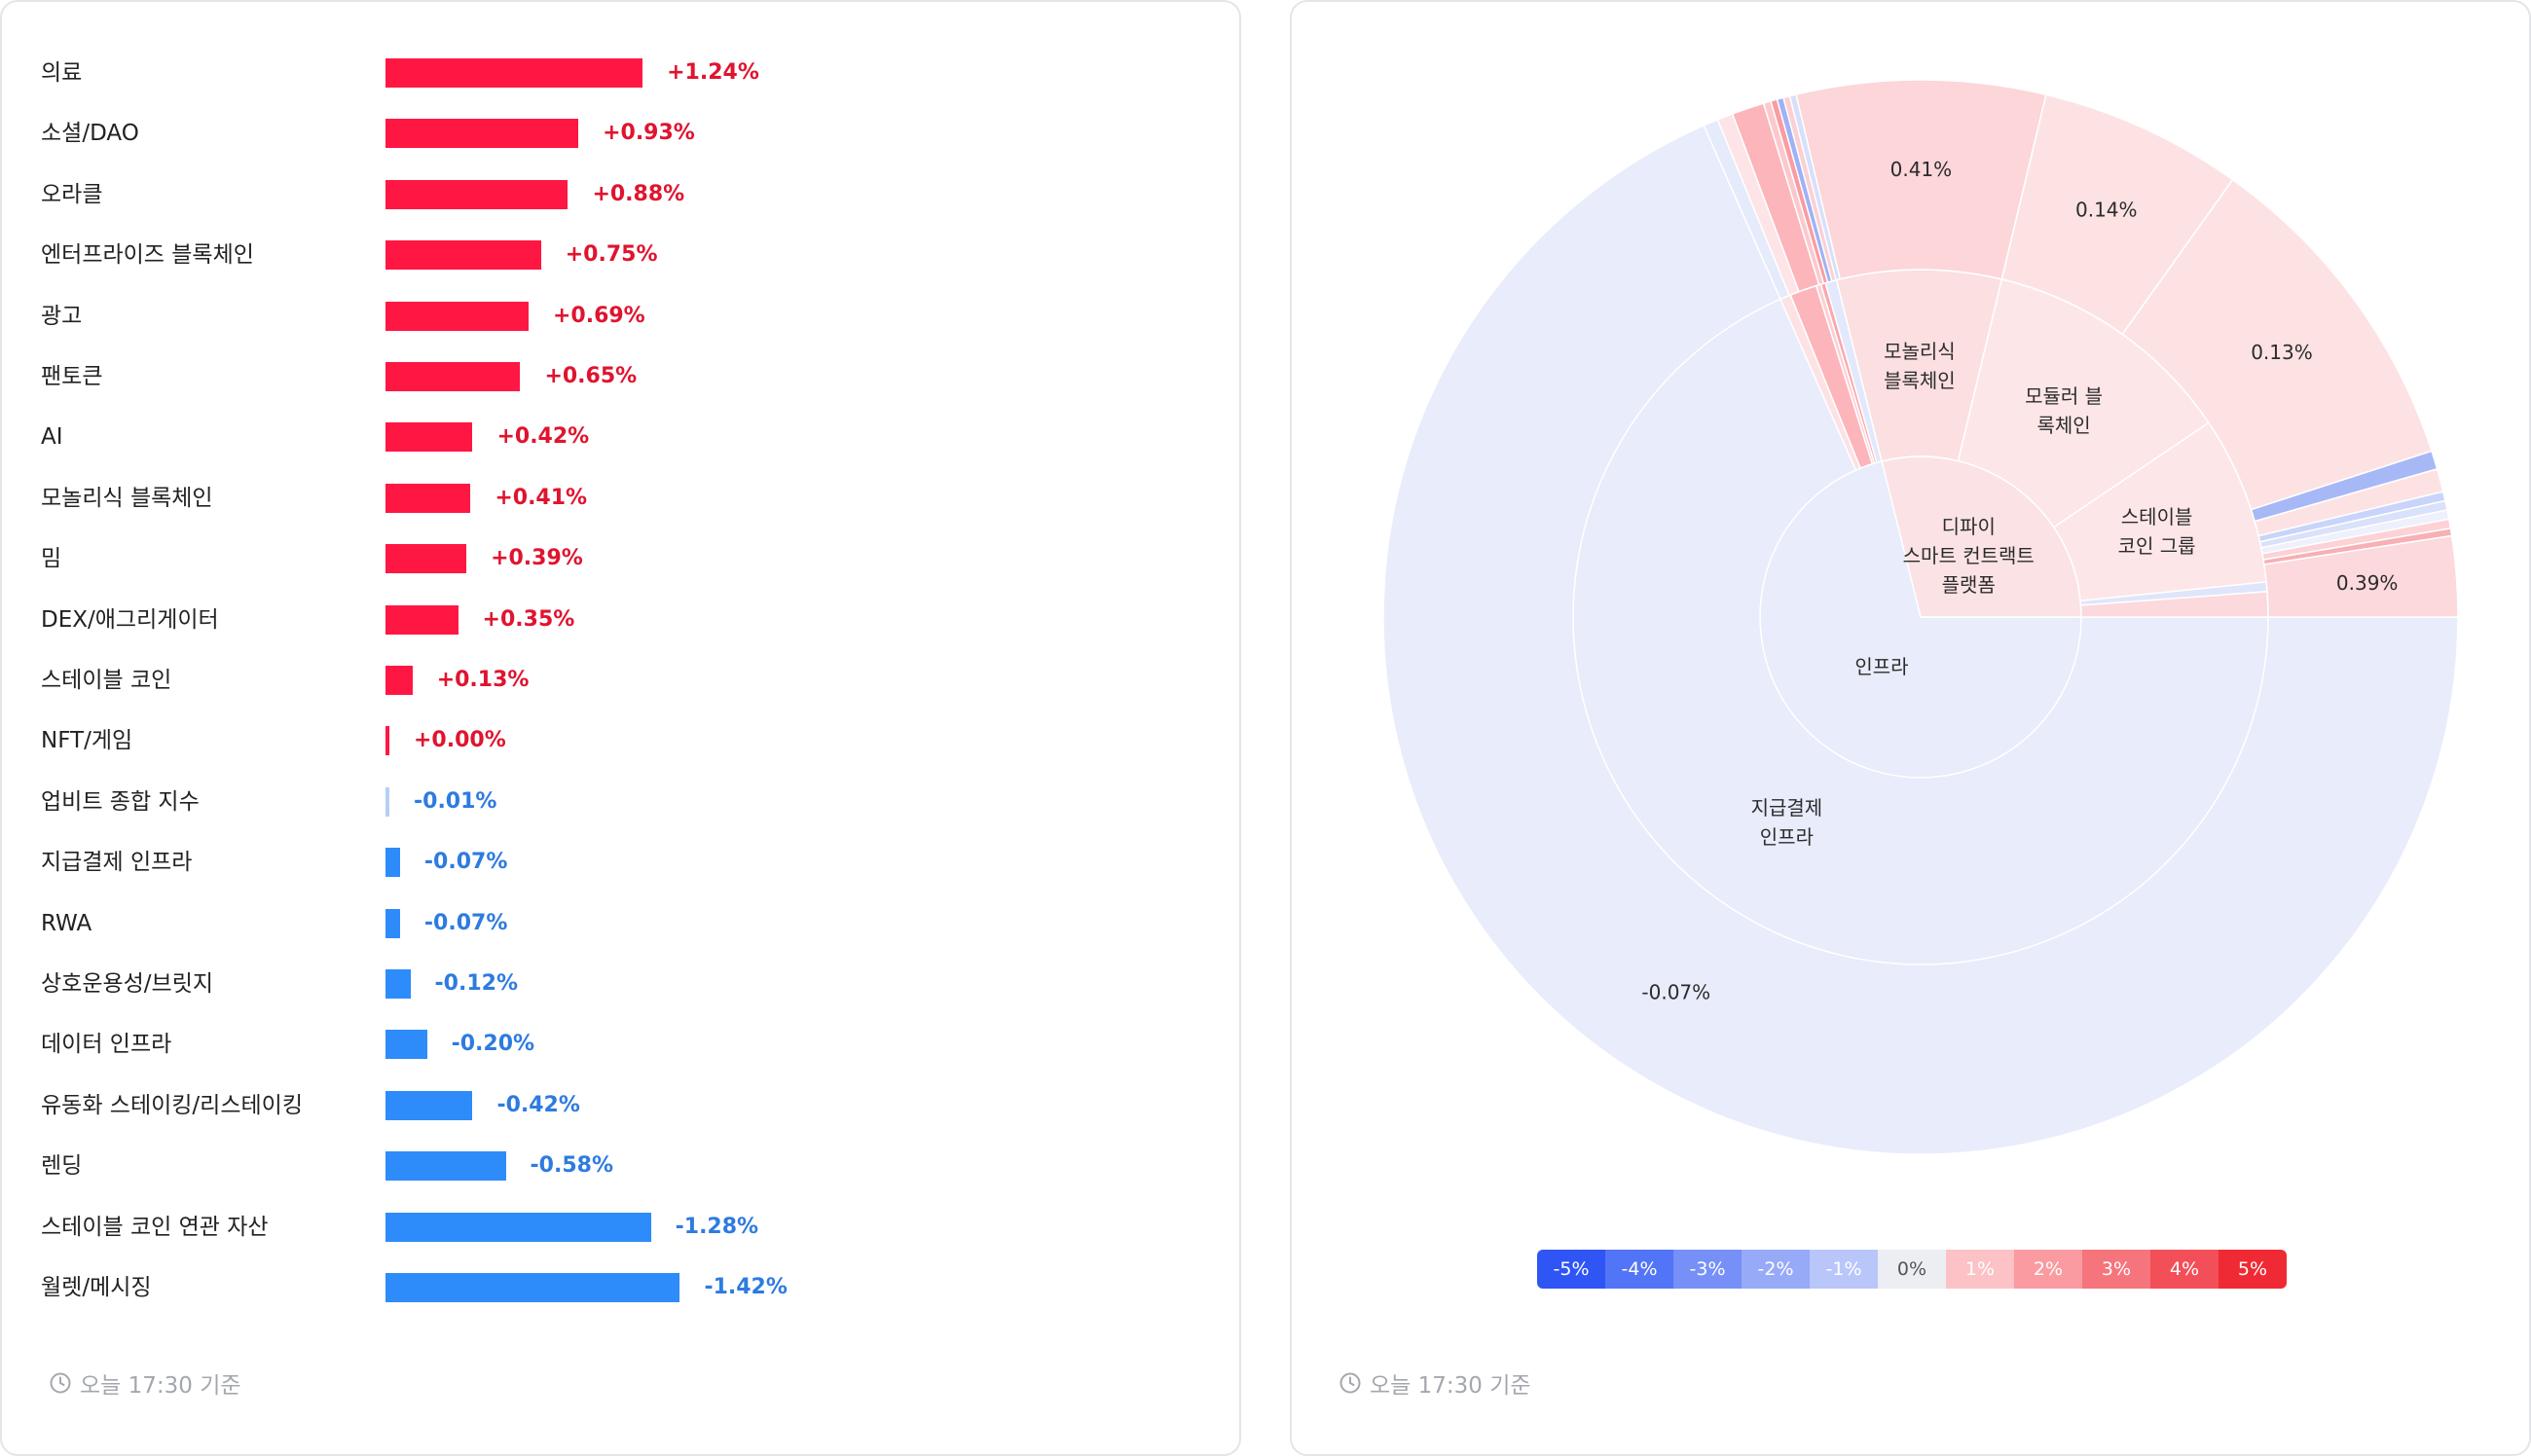 The height and width of the screenshot is (1456, 2531). I want to click on segment-name-label: 디파이 스마트 컨트랙트 플랫폼, so click(1969, 556).